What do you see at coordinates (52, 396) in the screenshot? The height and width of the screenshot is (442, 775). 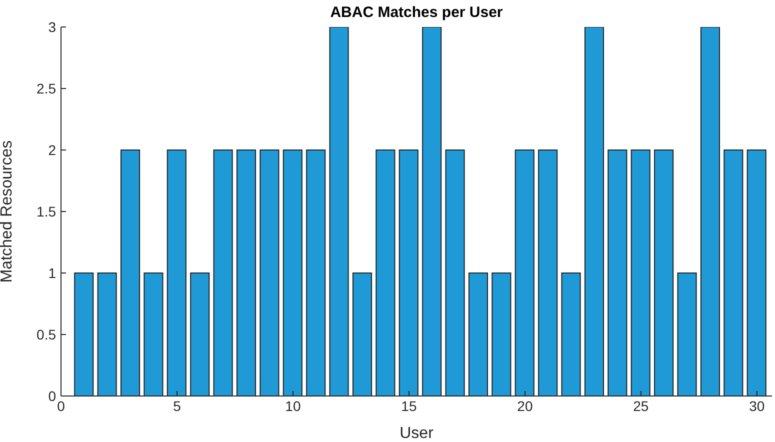 I see `y-tick-label: 0` at bounding box center [52, 396].